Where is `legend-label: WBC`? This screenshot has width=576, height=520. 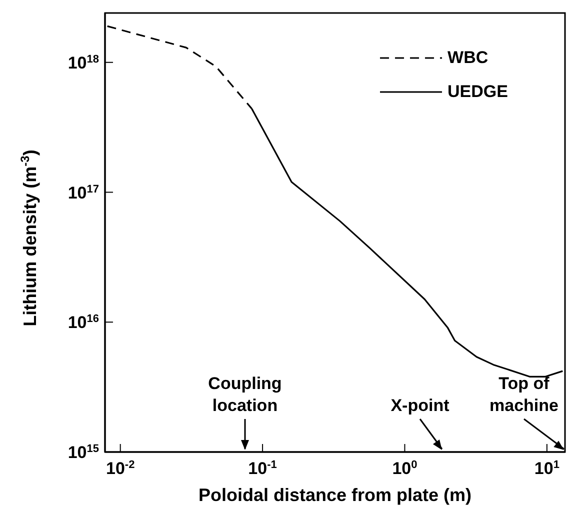
legend-label: WBC is located at coordinates (468, 58).